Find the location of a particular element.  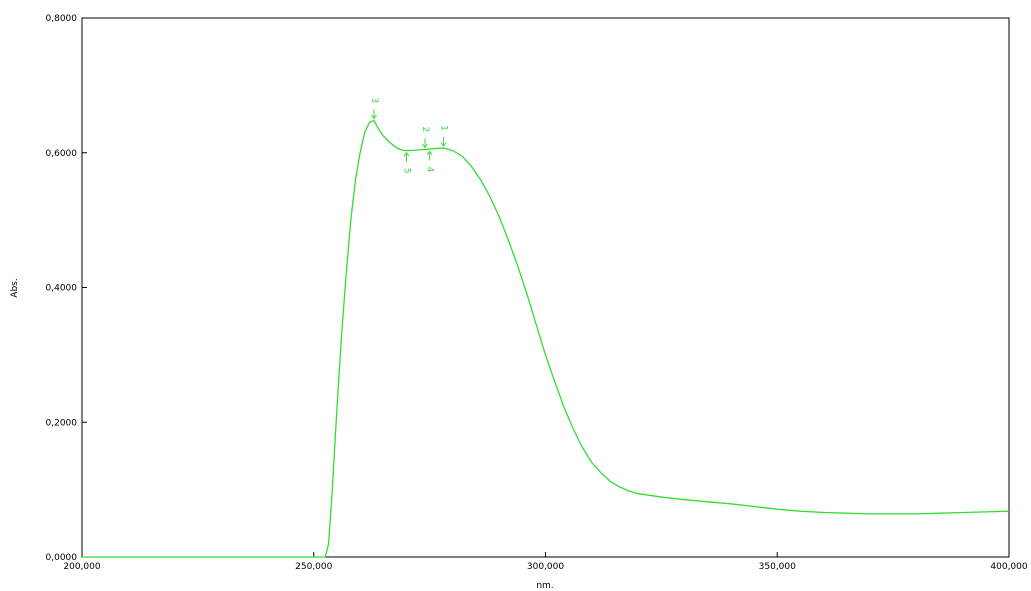

y-tick-label: 0,0000 is located at coordinates (62, 558).